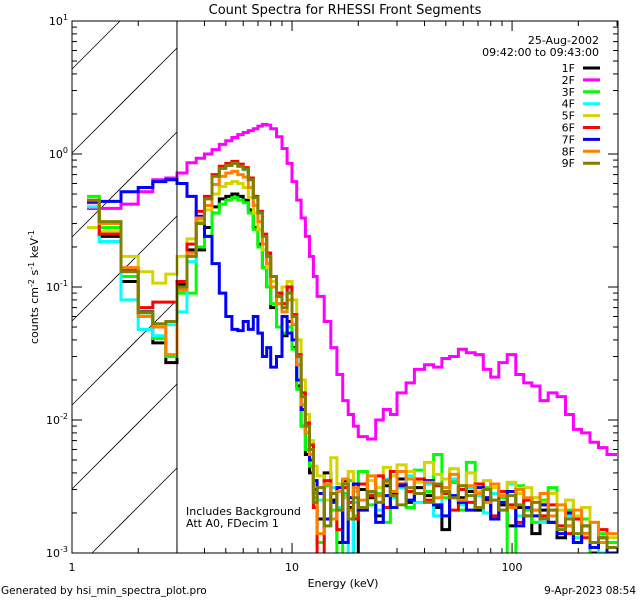 This screenshot has height=600, width=640. I want to click on x-tick-label: 1, so click(72, 567).